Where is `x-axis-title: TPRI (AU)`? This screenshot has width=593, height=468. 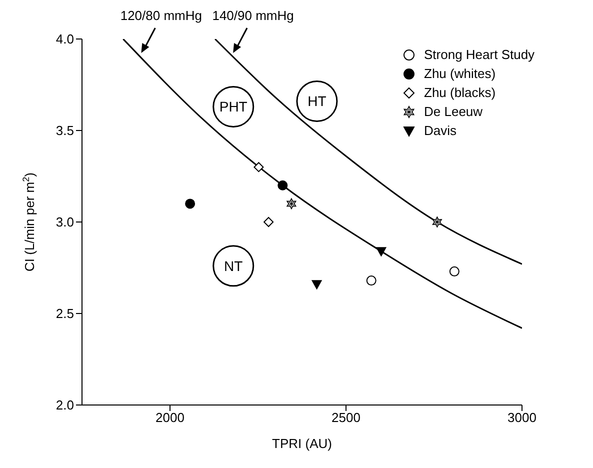 x-axis-title: TPRI (AU) is located at coordinates (302, 443).